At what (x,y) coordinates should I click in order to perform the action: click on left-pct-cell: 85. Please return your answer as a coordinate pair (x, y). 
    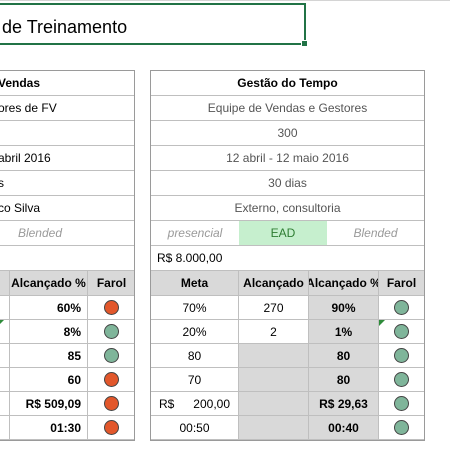
    Looking at the image, I should click on (49, 355).